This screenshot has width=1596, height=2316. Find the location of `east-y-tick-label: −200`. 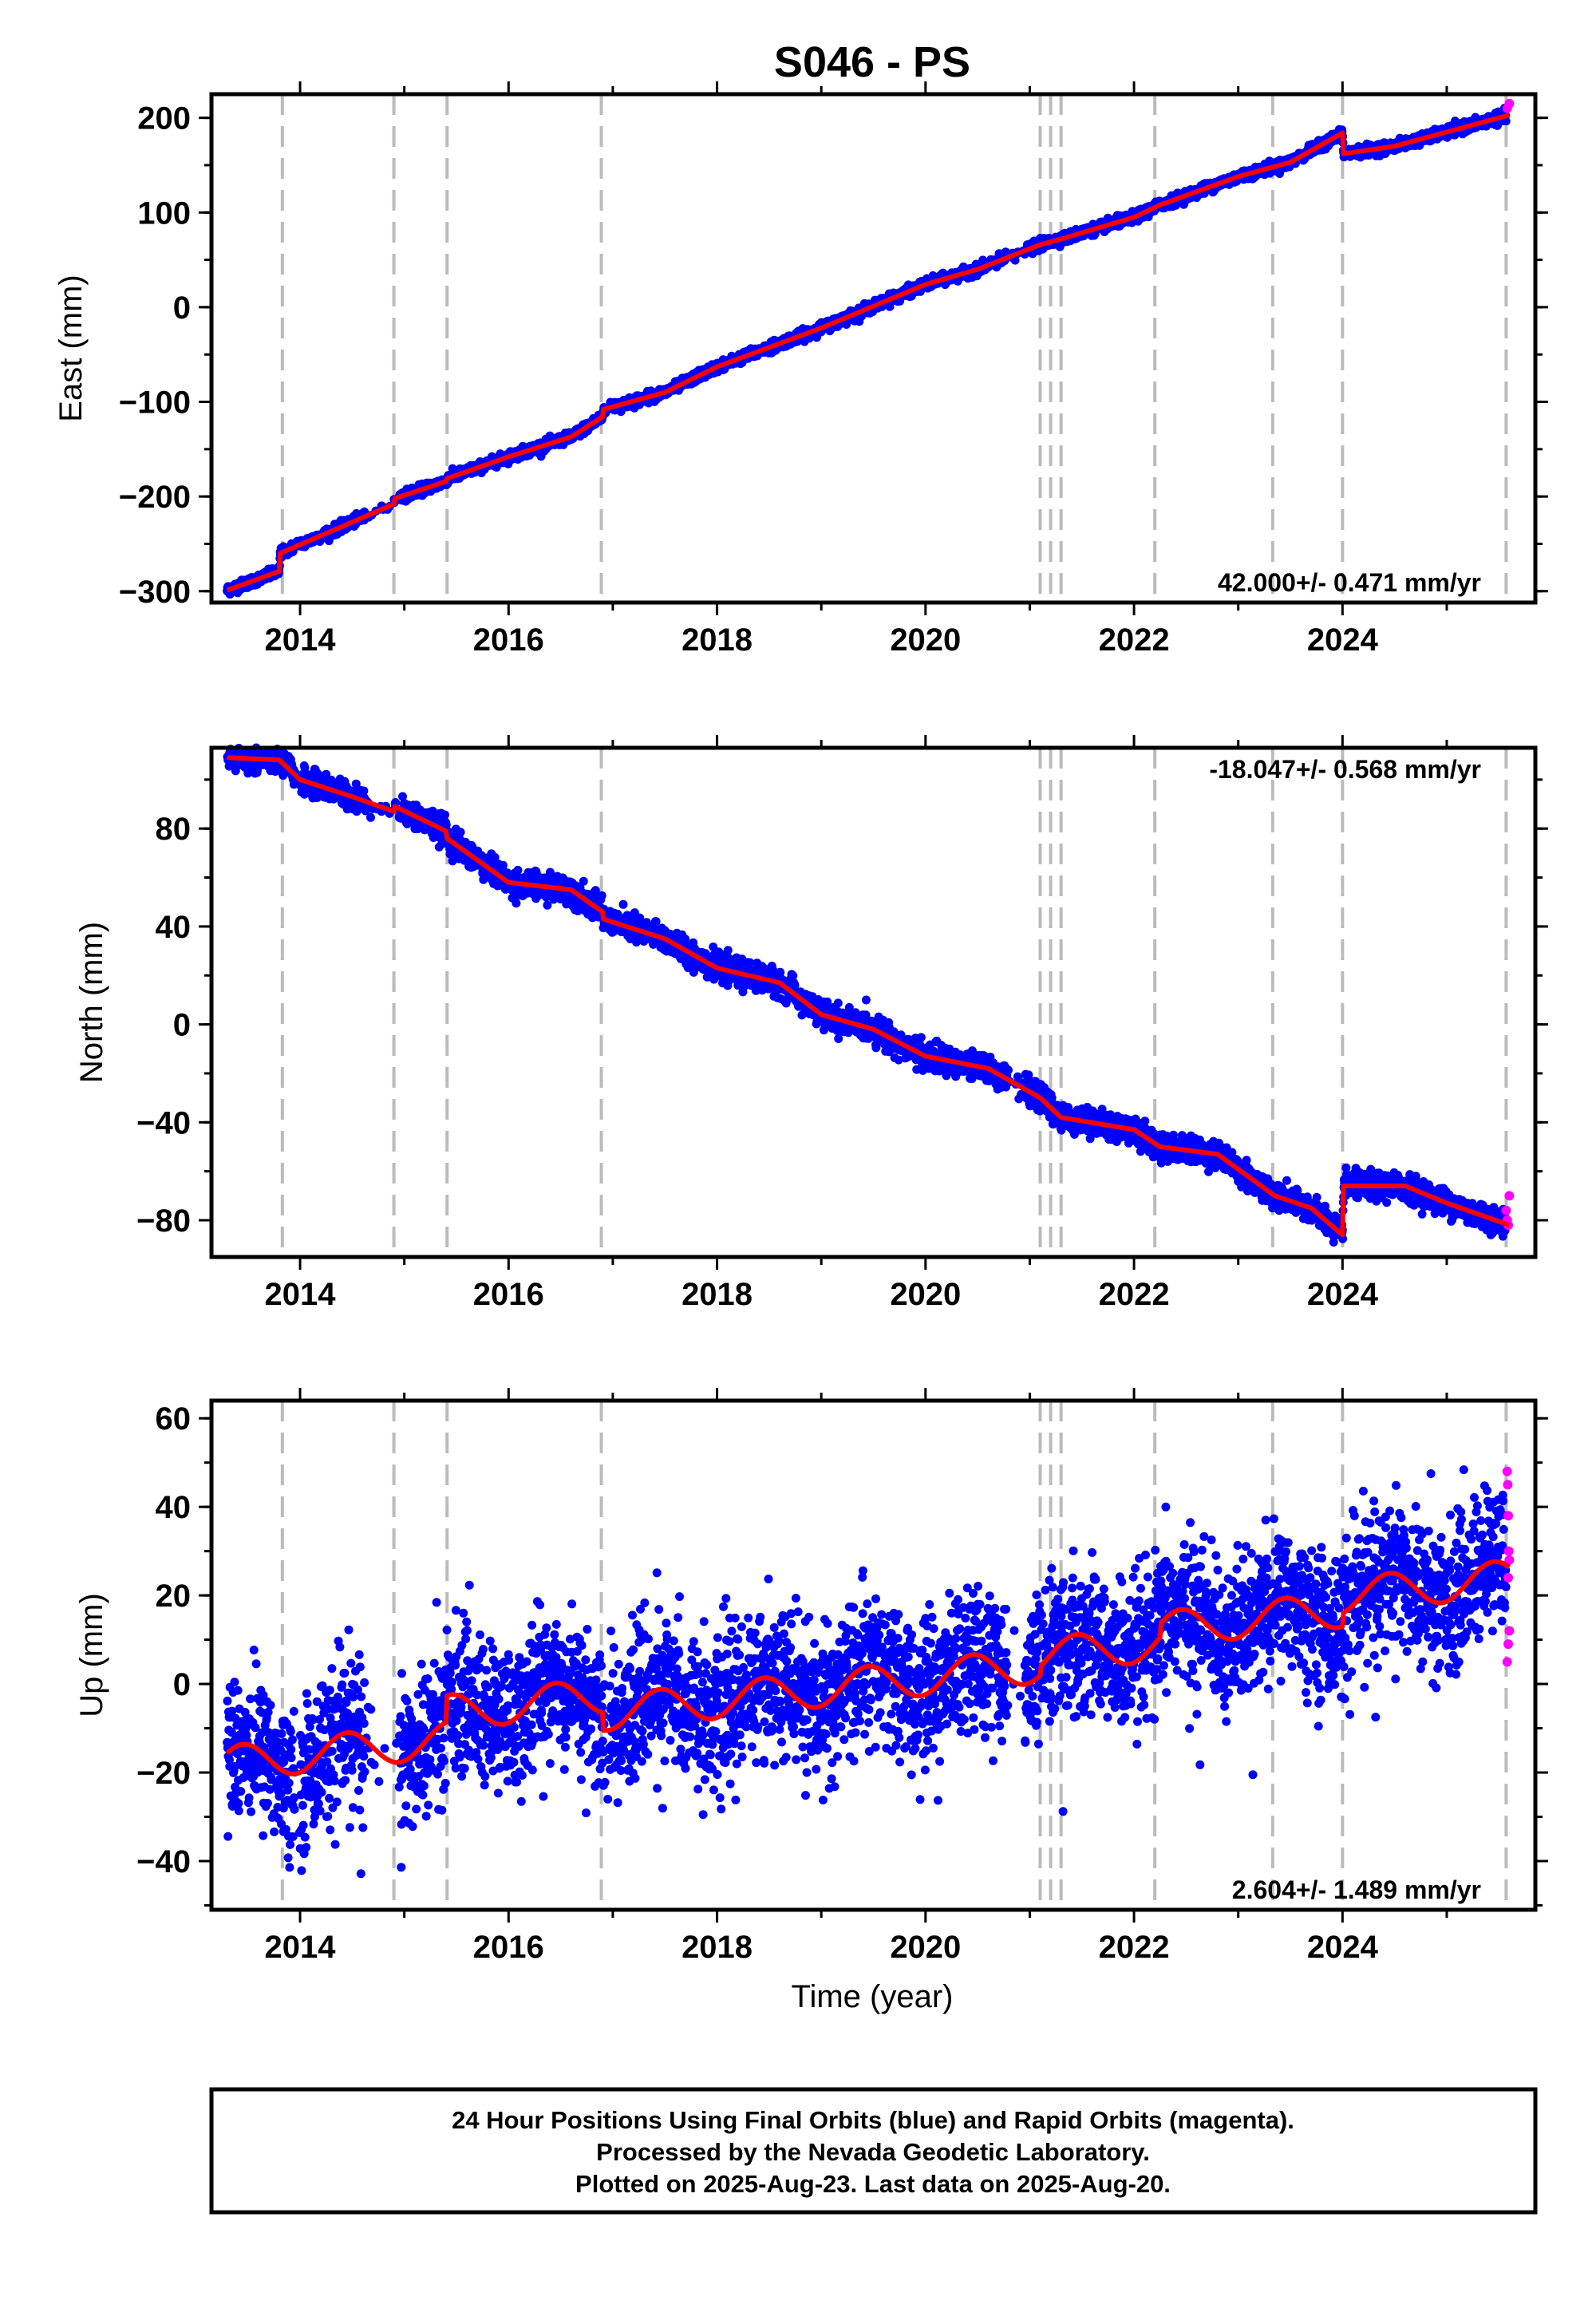

east-y-tick-label: −200 is located at coordinates (155, 497).